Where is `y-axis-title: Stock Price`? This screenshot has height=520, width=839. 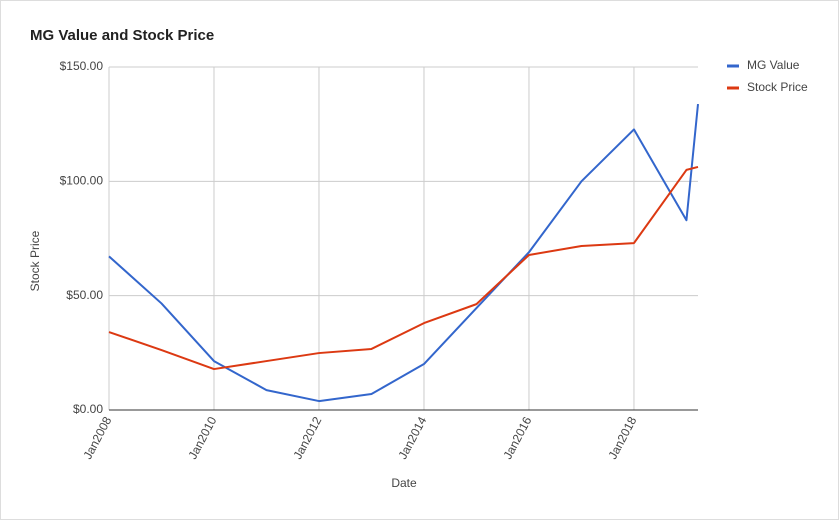 y-axis-title: Stock Price is located at coordinates (35, 260).